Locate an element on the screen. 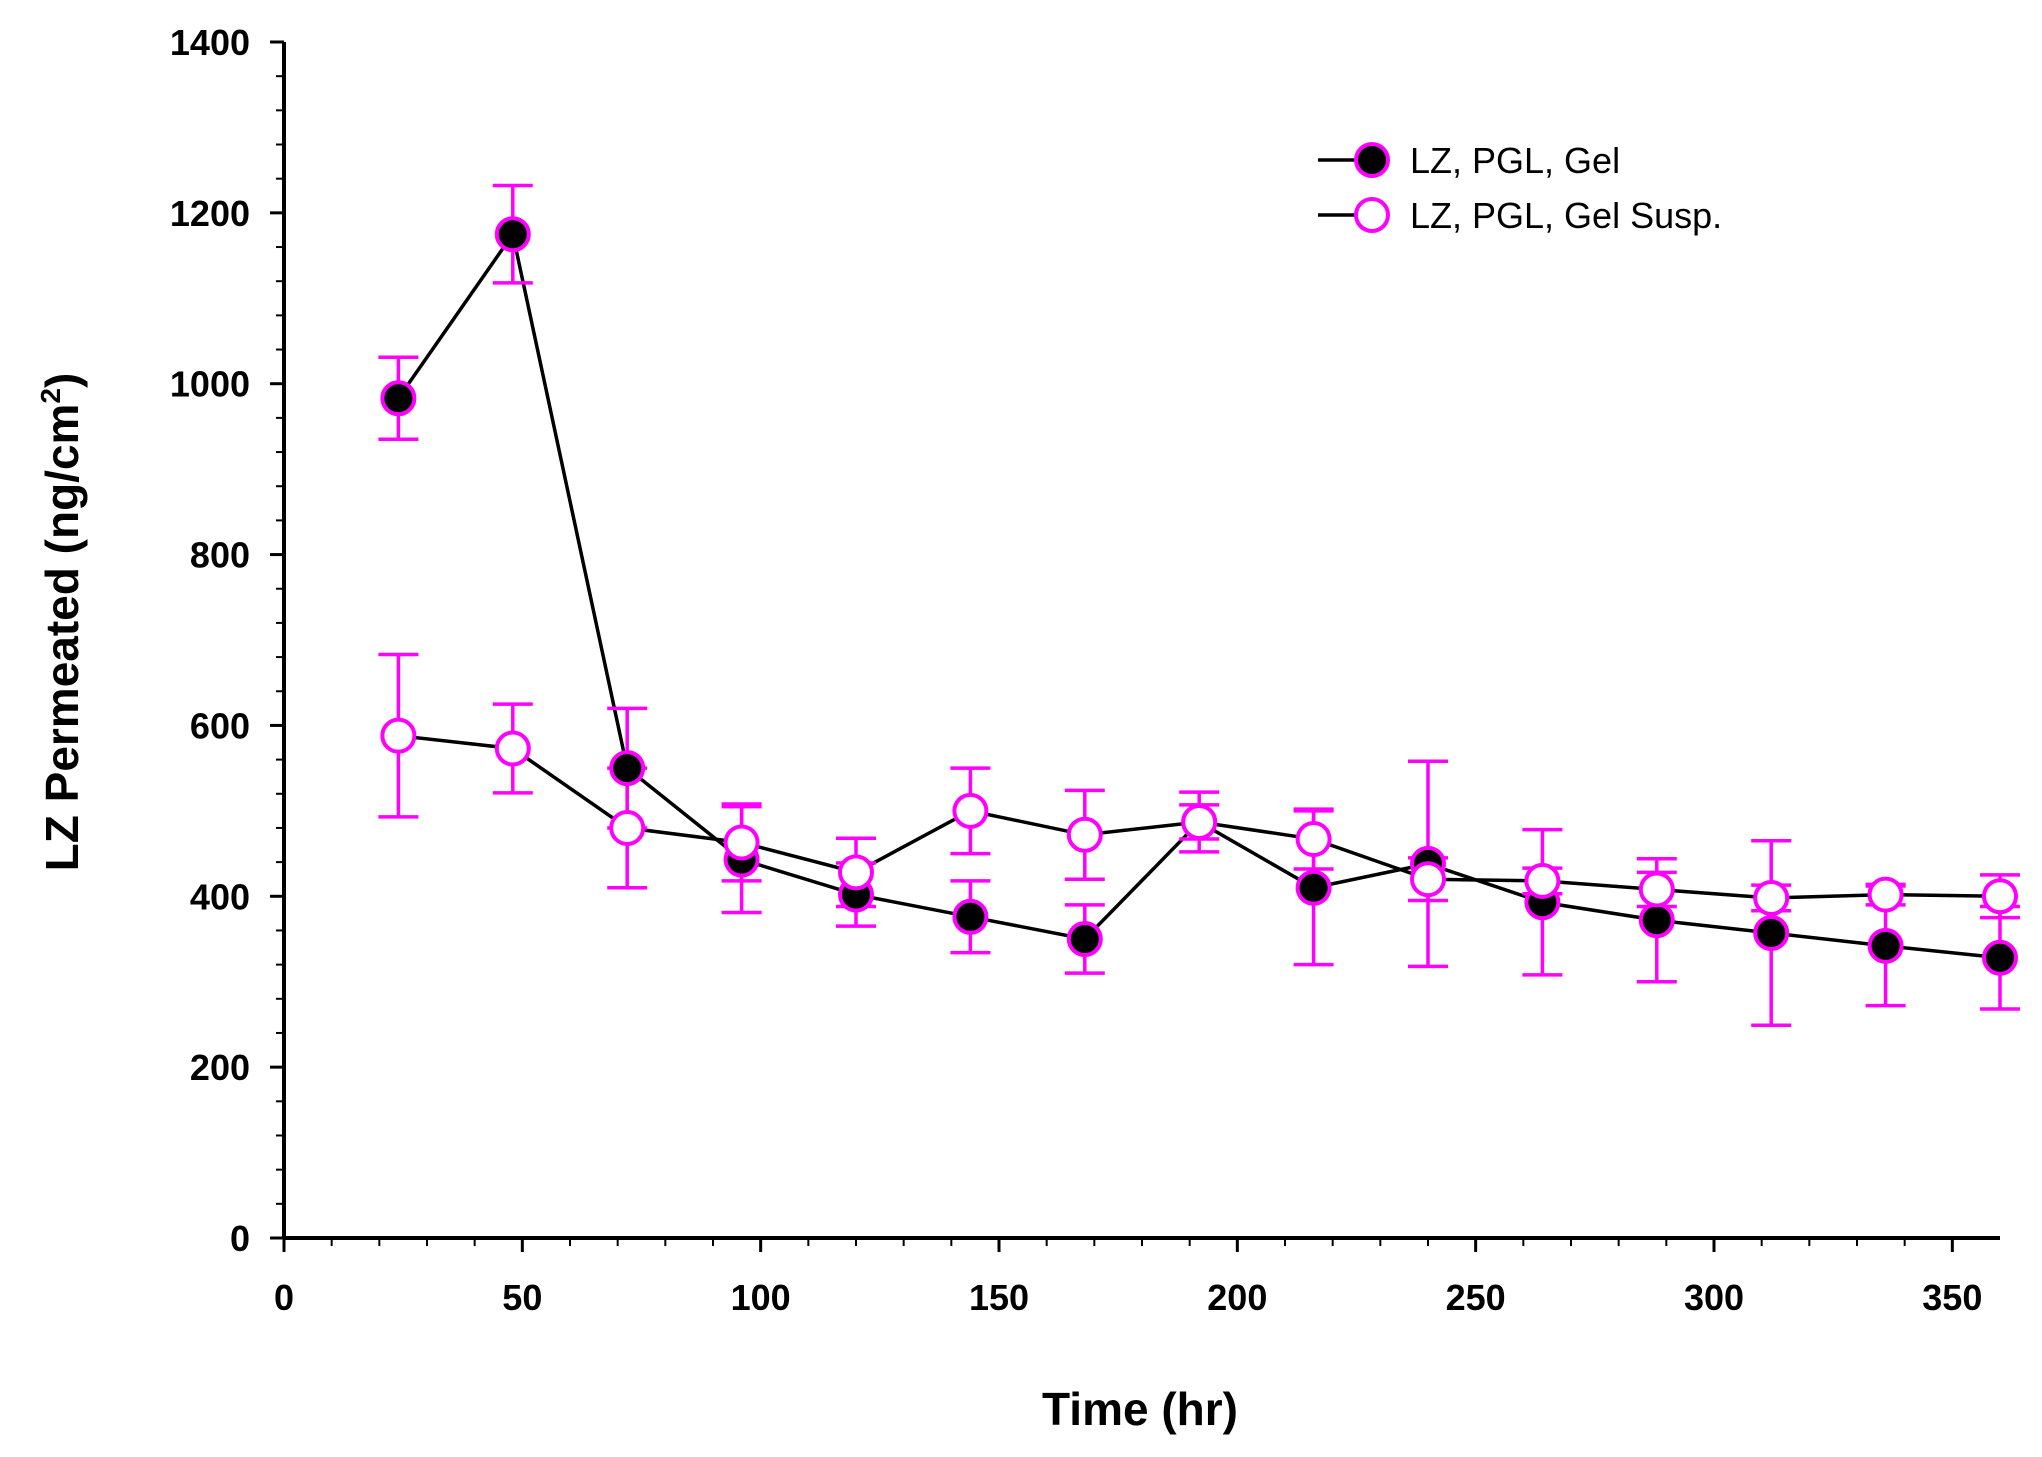 The height and width of the screenshot is (1457, 2042). y-axis-title: LZ Permeated (ng/cm2) is located at coordinates (61, 622).